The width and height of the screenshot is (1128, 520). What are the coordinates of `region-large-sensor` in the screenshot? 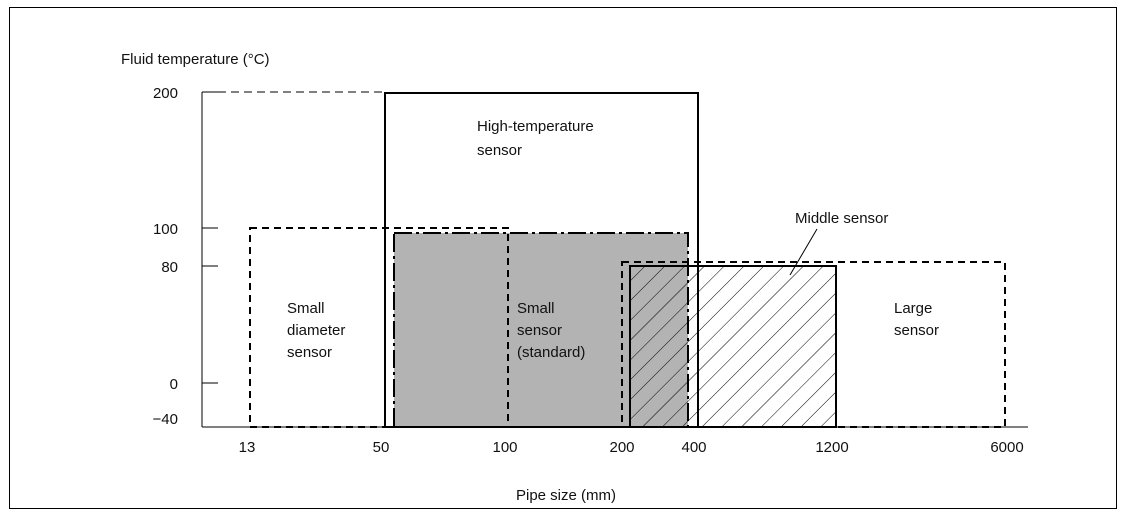 It's located at (813, 344).